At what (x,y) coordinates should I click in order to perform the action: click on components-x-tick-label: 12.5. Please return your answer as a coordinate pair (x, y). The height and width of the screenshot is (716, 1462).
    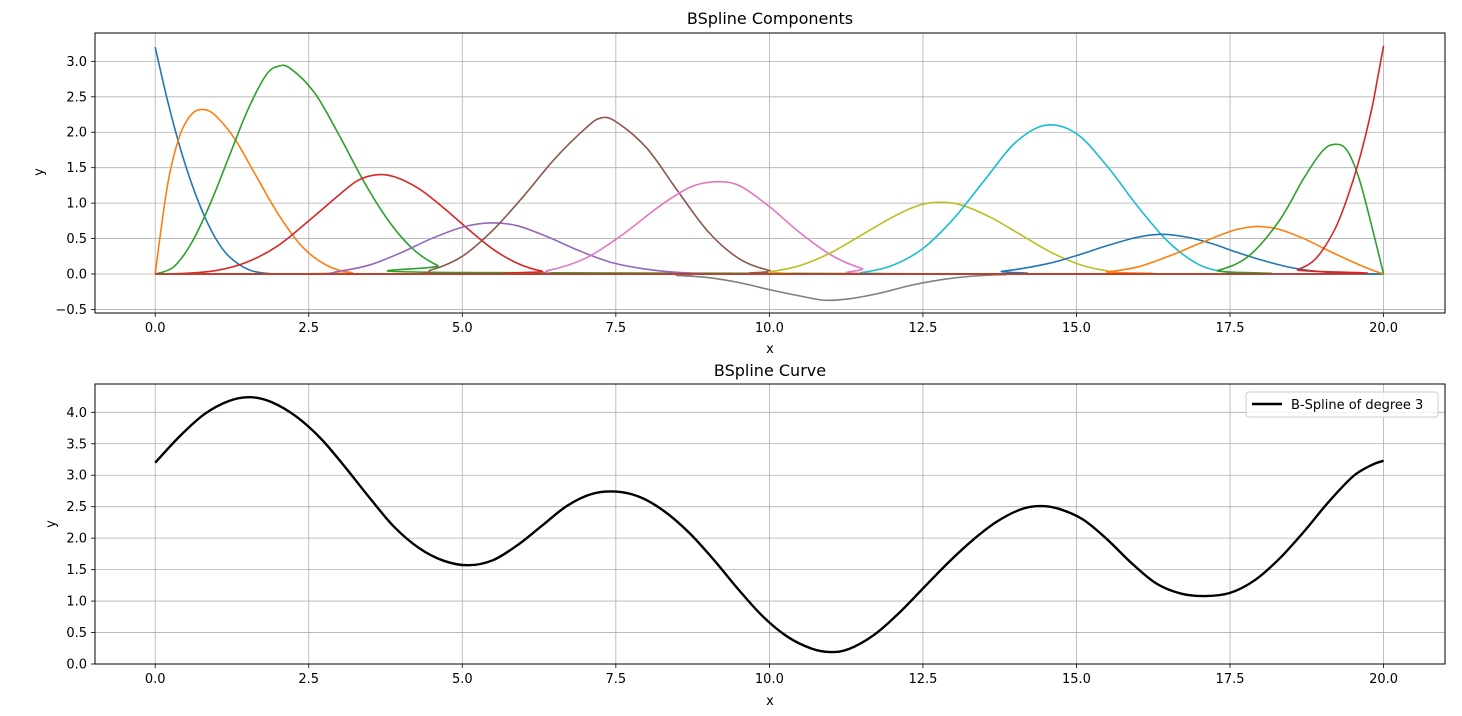
    Looking at the image, I should click on (922, 328).